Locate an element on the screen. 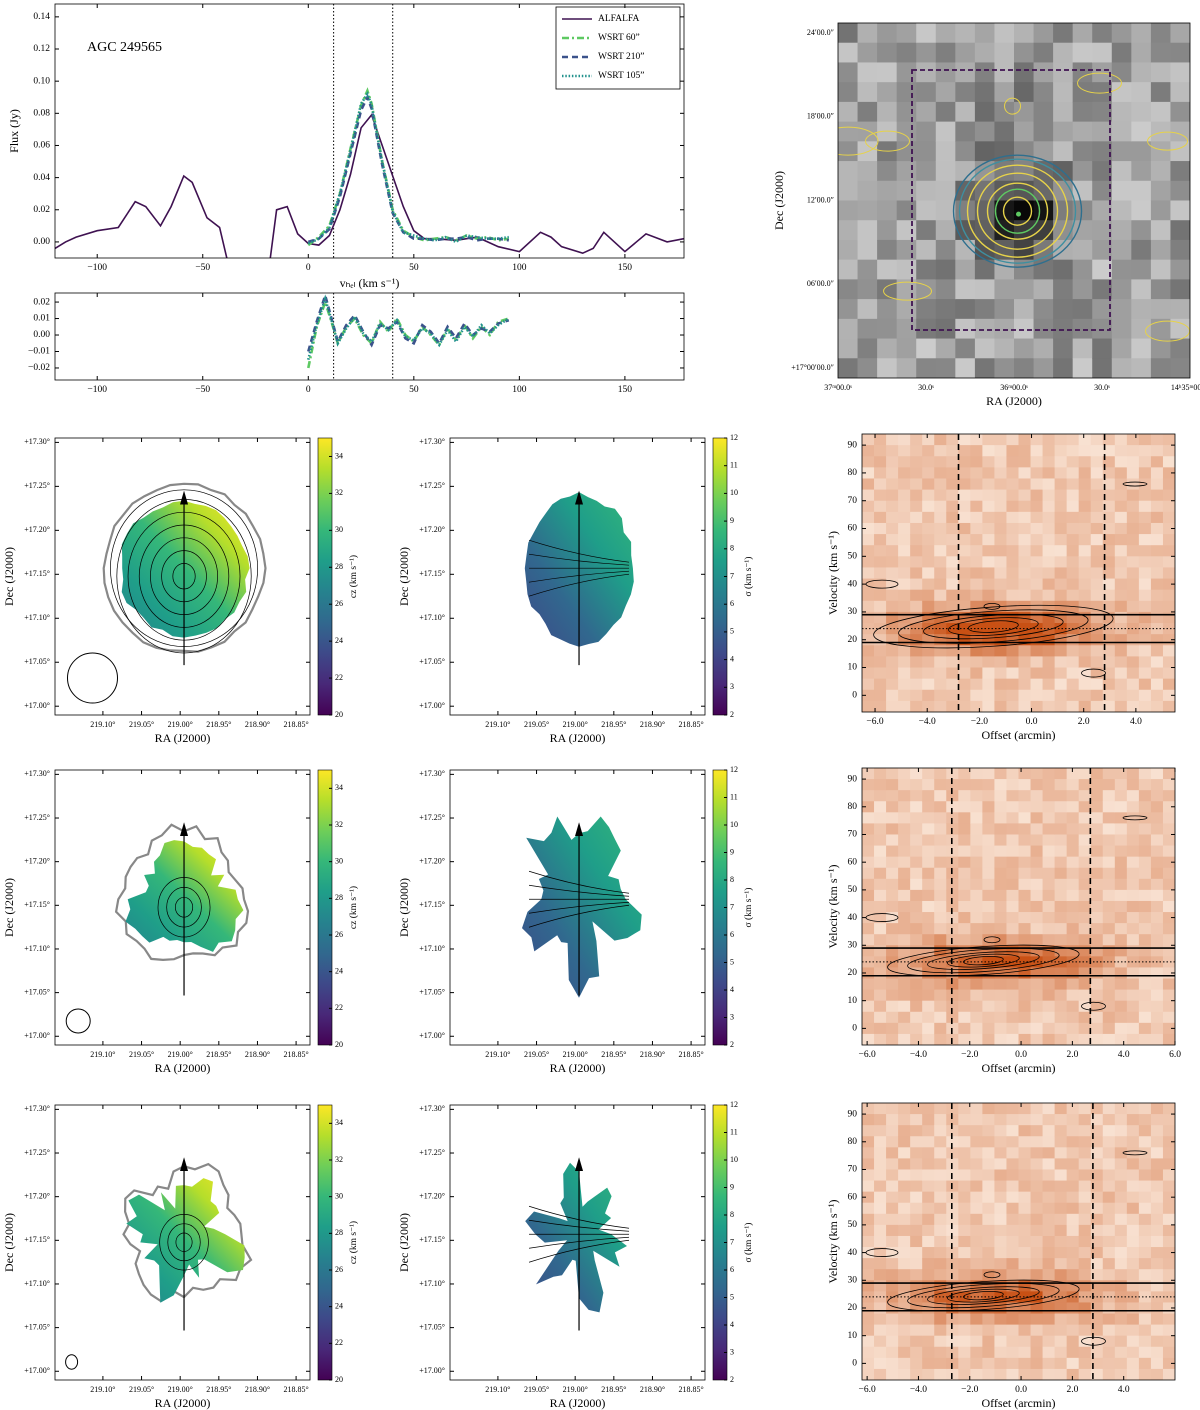  x-tick-label: 4.0 is located at coordinates (1124, 1390).